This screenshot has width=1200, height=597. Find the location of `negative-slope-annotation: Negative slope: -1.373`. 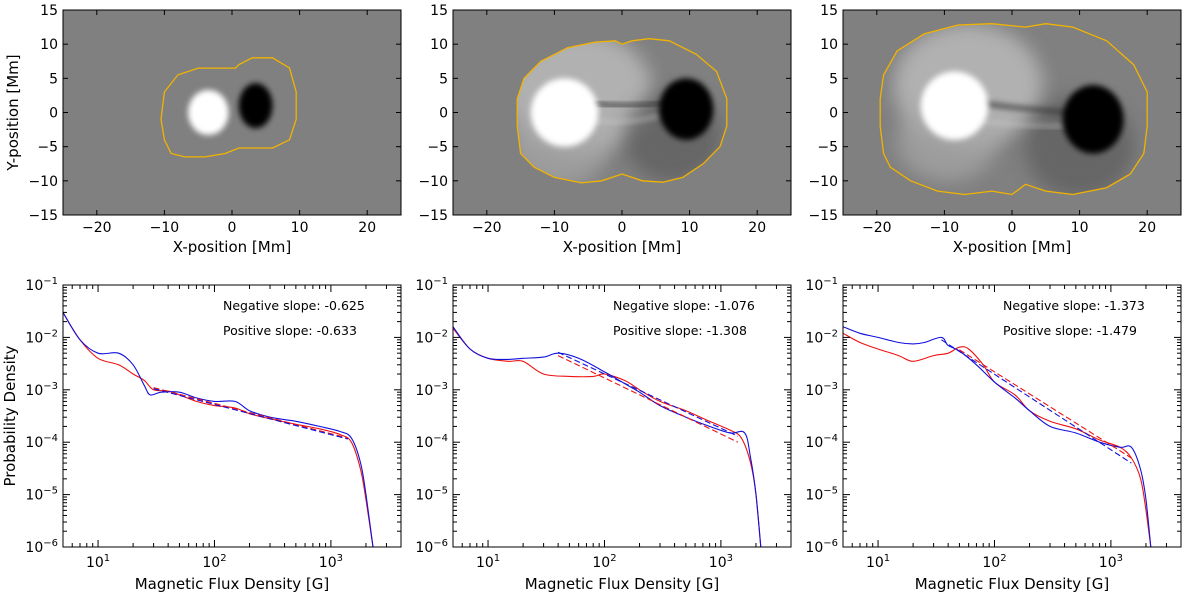

negative-slope-annotation: Negative slope: -1.373 is located at coordinates (1074, 305).